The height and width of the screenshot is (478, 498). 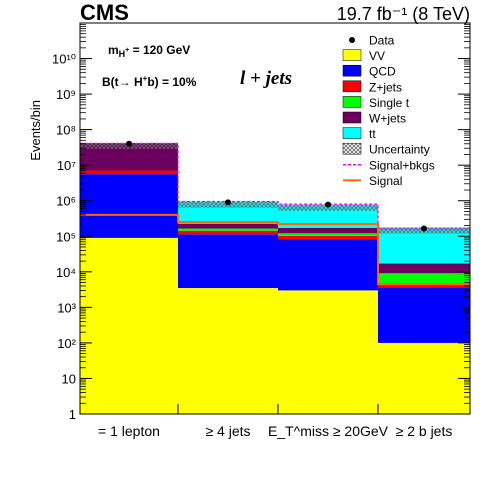 What do you see at coordinates (66, 201) in the screenshot?
I see `y-tick-label: 10⁶` at bounding box center [66, 201].